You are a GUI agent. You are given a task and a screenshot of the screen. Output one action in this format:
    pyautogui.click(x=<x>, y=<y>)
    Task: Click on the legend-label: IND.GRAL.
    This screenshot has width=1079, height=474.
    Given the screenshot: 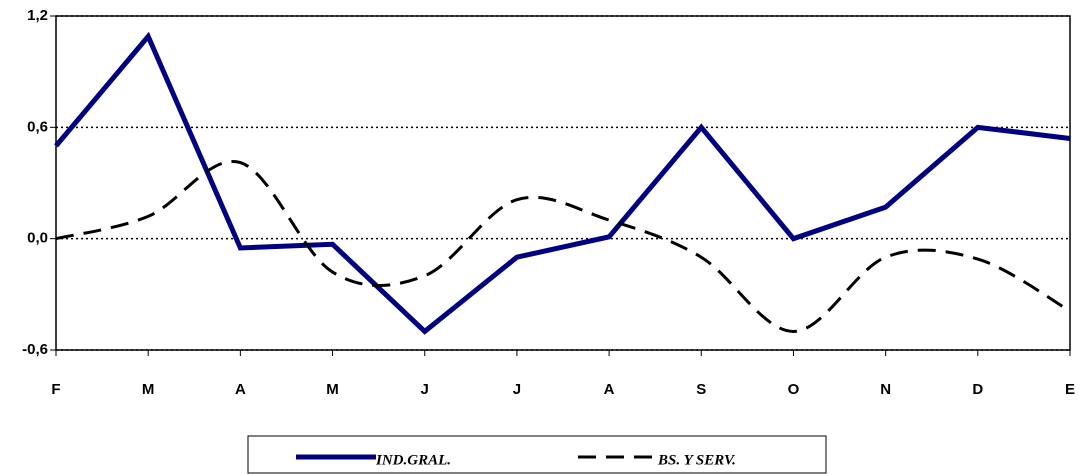 What is the action you would take?
    pyautogui.click(x=413, y=460)
    